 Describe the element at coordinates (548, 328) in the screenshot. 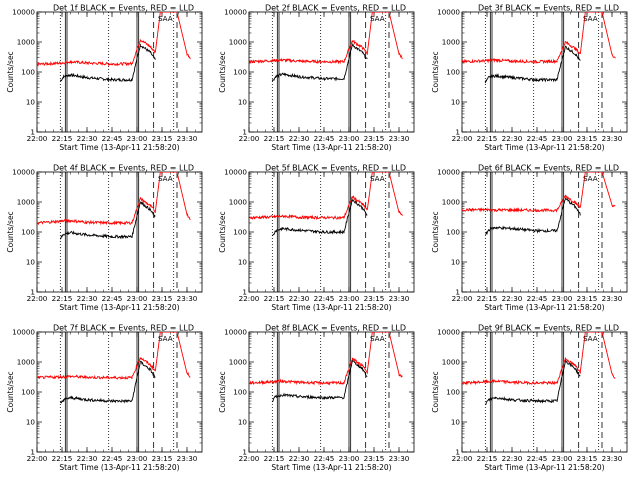

I see `chart-title: Det 9f BLACK = Events, RED = LLD` at that location.